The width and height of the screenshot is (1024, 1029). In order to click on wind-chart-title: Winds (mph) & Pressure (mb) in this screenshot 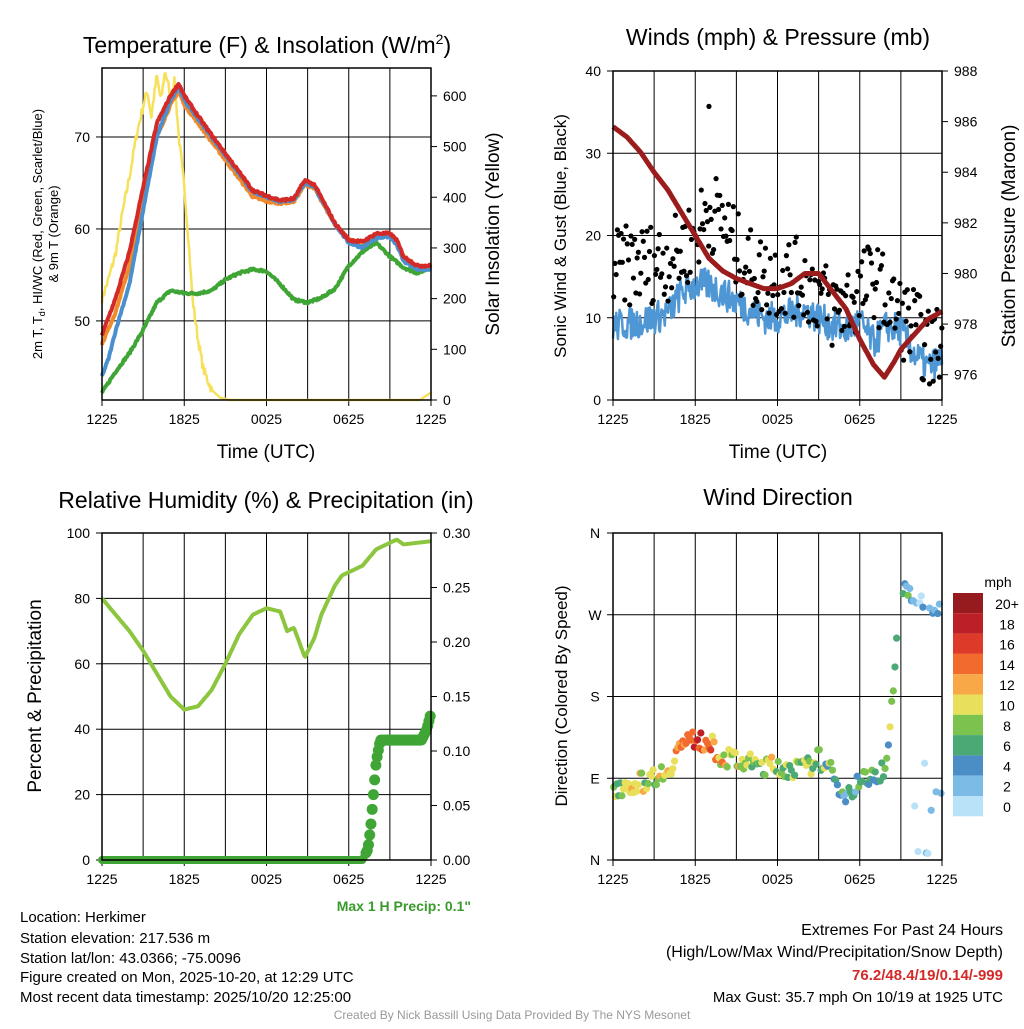, I will do `click(778, 37)`.